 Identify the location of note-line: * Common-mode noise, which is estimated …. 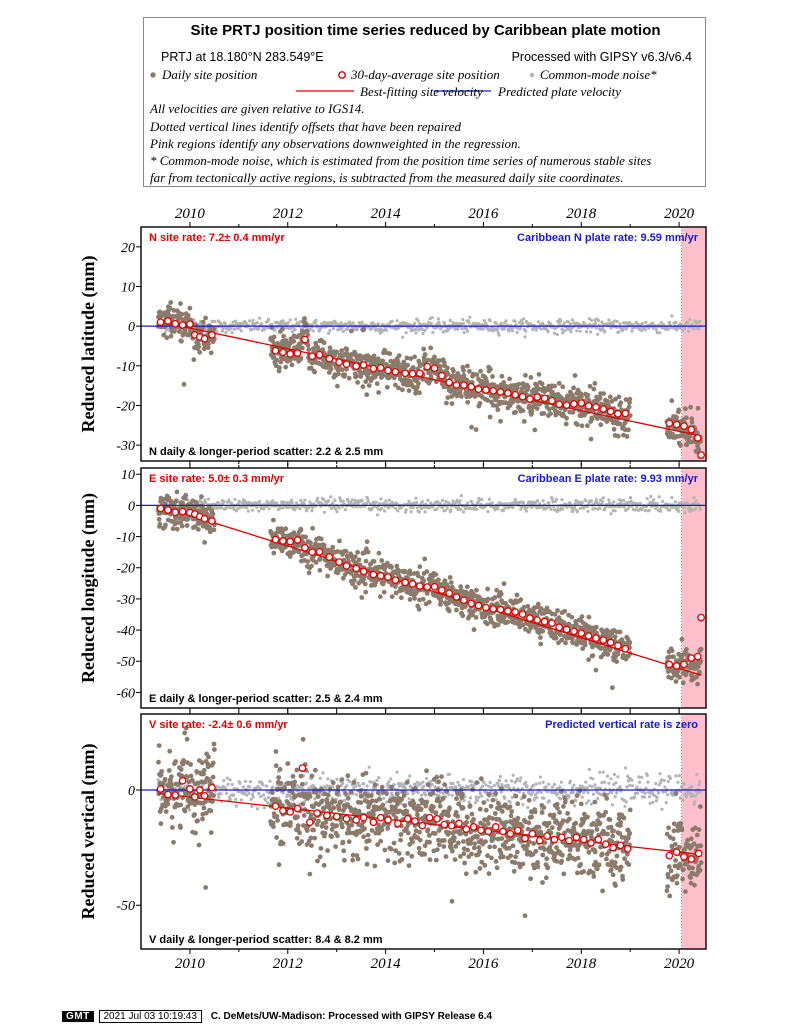
(401, 160).